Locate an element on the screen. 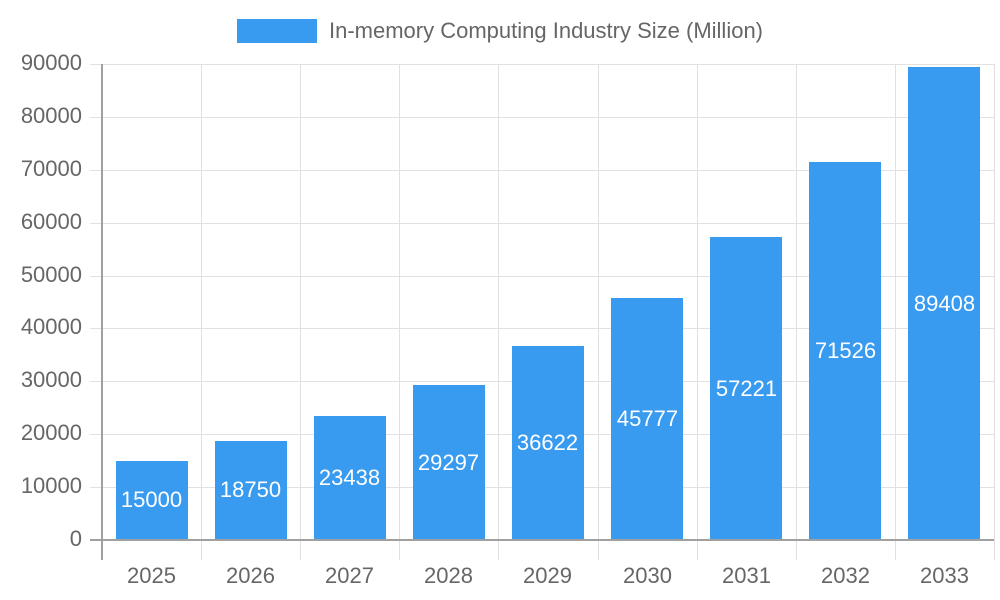 The image size is (1000, 600). y-tick-label: 30000 is located at coordinates (51, 379).